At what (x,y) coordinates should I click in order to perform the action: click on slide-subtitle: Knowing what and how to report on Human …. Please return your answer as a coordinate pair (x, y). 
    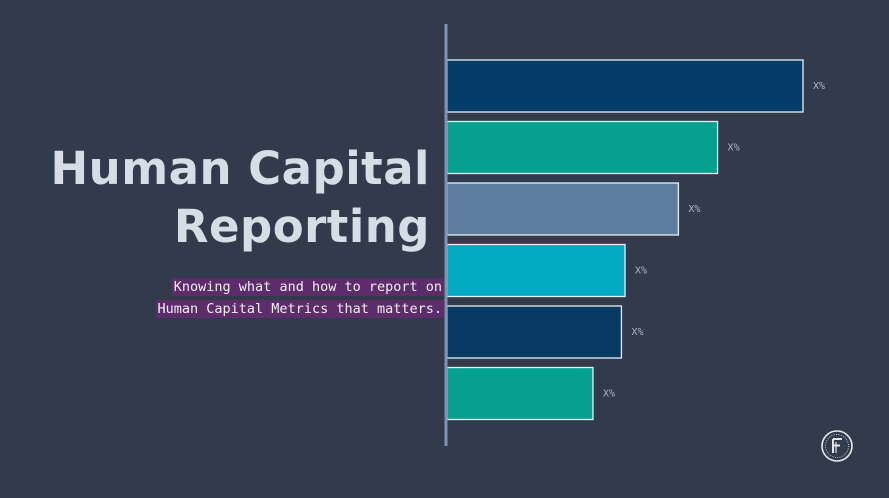
    Looking at the image, I should click on (294, 298).